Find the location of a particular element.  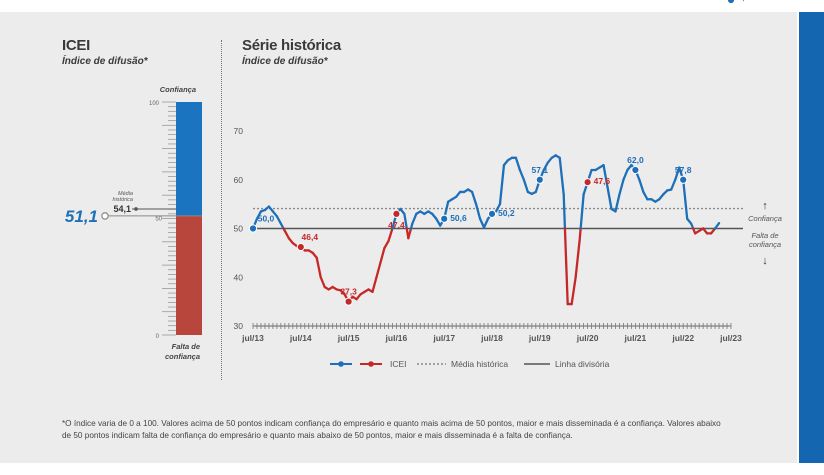

gauge-top-label: Confiança is located at coordinates (178, 89).